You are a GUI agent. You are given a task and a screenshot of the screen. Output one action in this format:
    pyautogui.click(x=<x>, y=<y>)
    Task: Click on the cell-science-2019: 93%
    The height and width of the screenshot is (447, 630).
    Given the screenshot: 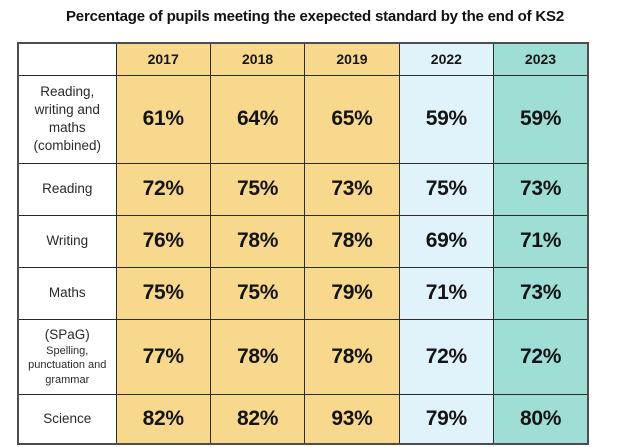 What is the action you would take?
    pyautogui.click(x=352, y=419)
    